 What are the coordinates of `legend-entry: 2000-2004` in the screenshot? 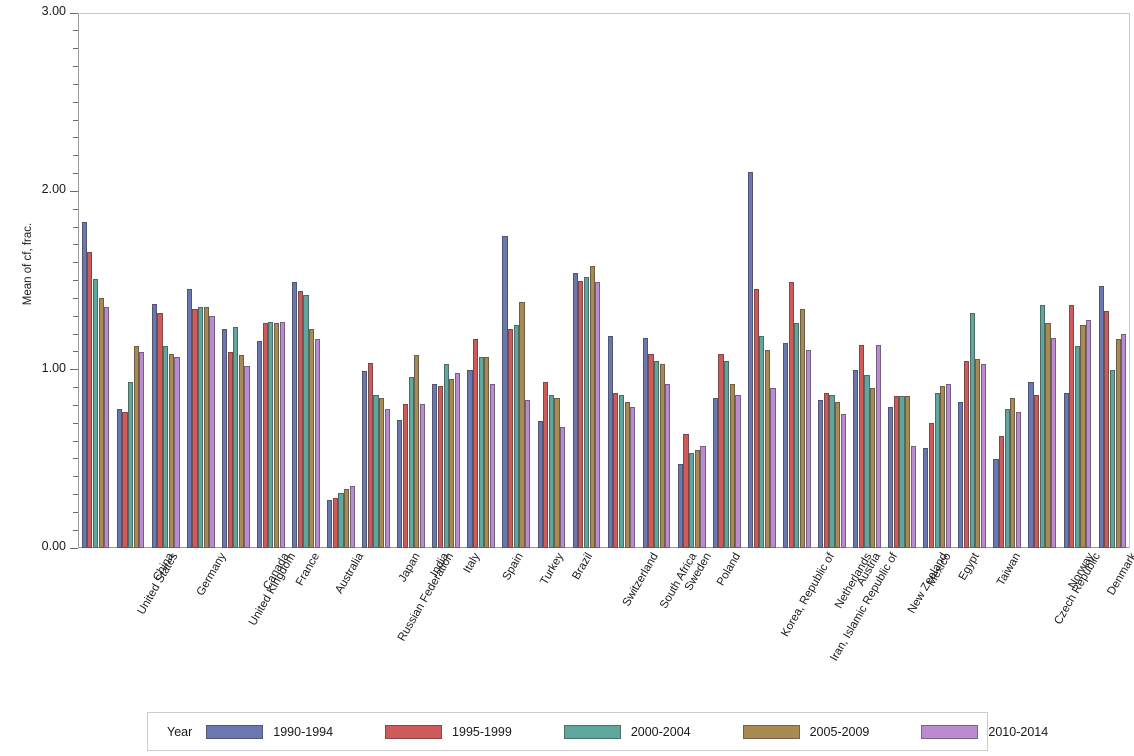 It's located at (627, 731).